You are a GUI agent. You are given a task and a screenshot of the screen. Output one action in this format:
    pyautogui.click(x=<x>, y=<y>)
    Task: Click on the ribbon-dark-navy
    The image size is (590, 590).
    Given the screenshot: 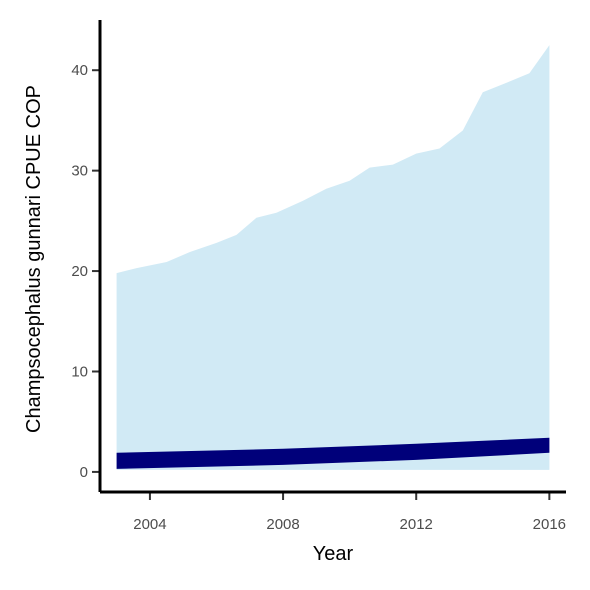 What is the action you would take?
    pyautogui.click(x=333, y=453)
    